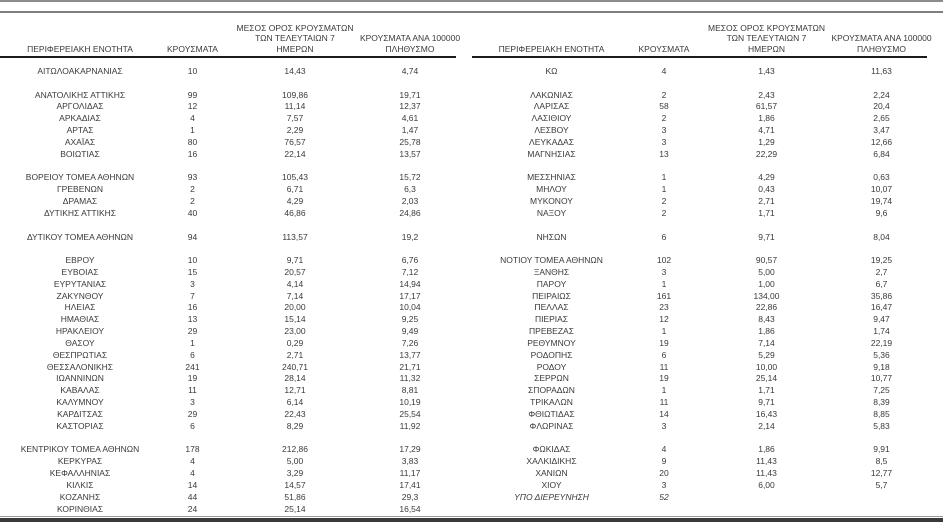 The width and height of the screenshot is (943, 525). What do you see at coordinates (410, 118) in the screenshot?
I see `per100k-cell: 4,61` at bounding box center [410, 118].